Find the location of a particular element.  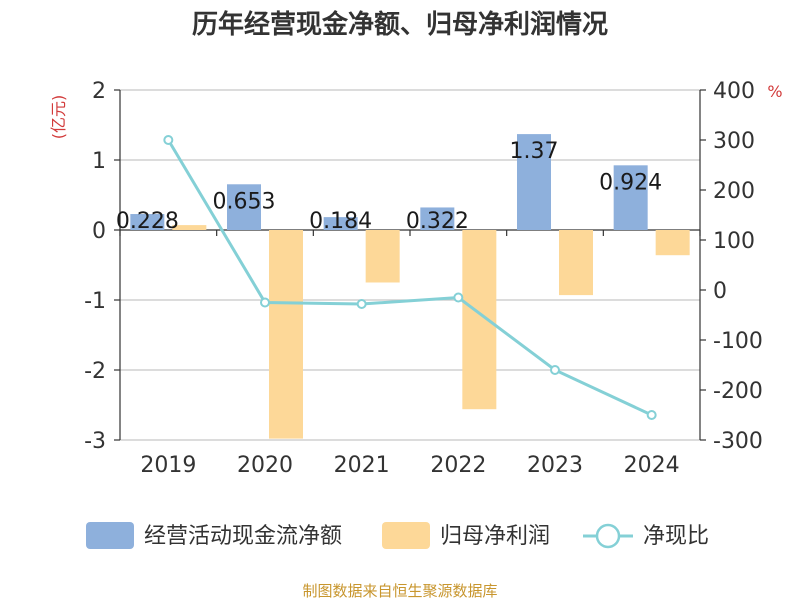

cash-flow-data-label: 0.228 is located at coordinates (147, 221).